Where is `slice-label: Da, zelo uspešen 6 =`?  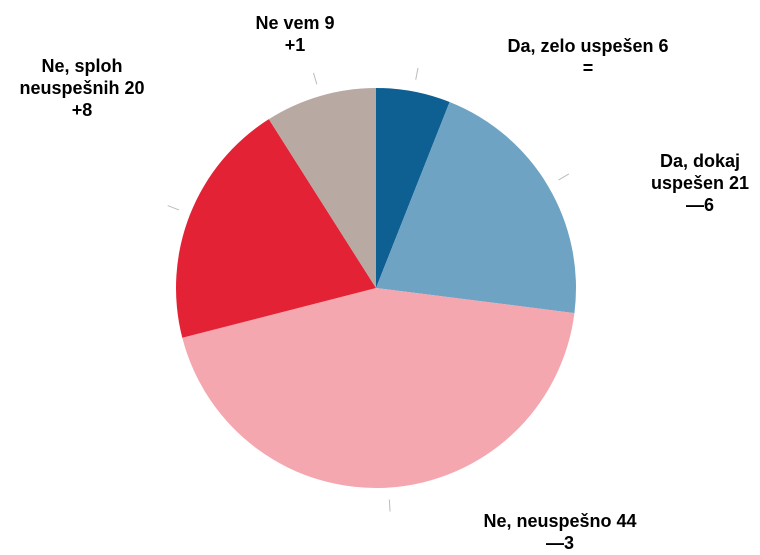 slice-label: Da, zelo uspešen 6 = is located at coordinates (587, 57).